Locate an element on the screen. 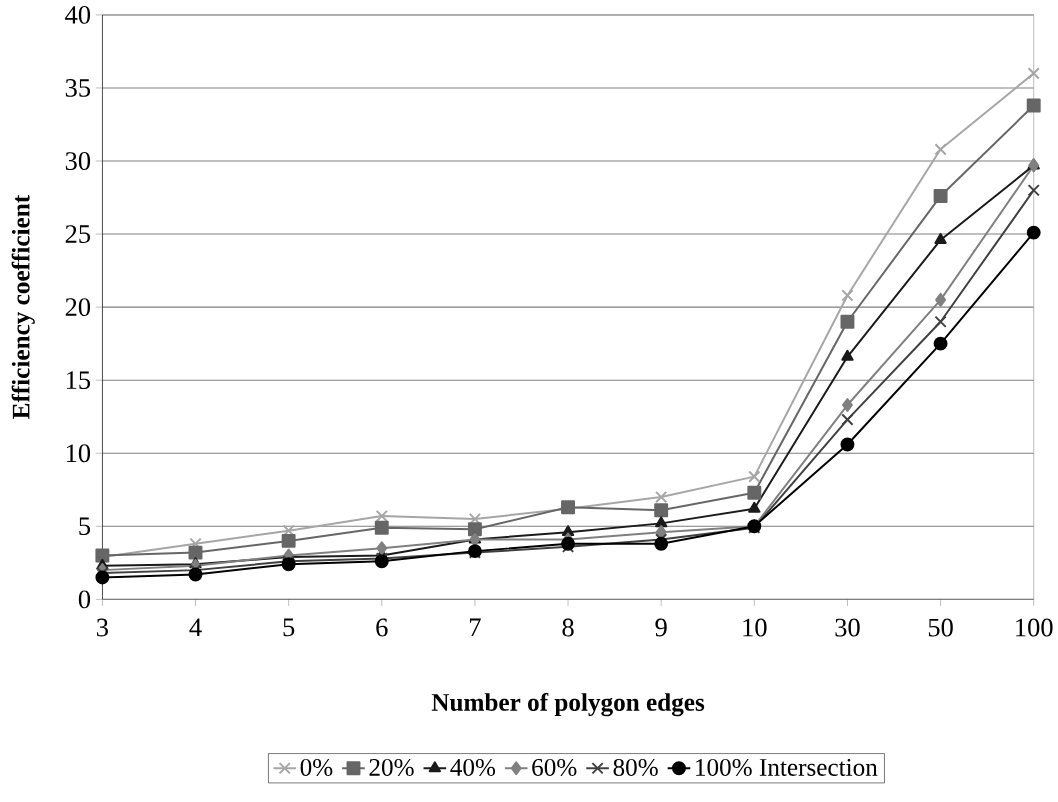 The image size is (1058, 802). y-axis-title: Efficiency coefficient is located at coordinates (23, 306).